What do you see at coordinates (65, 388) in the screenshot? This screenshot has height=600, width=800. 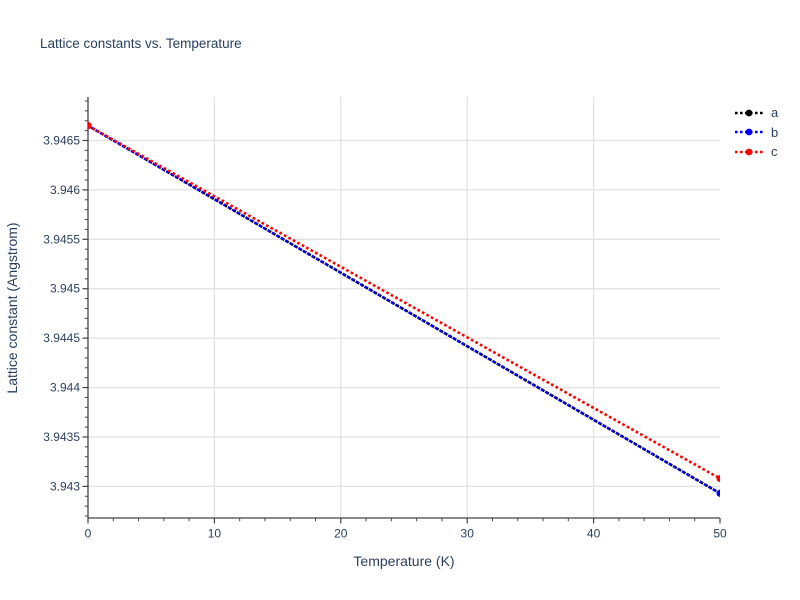 I see `y-tick-label: 3.944` at bounding box center [65, 388].